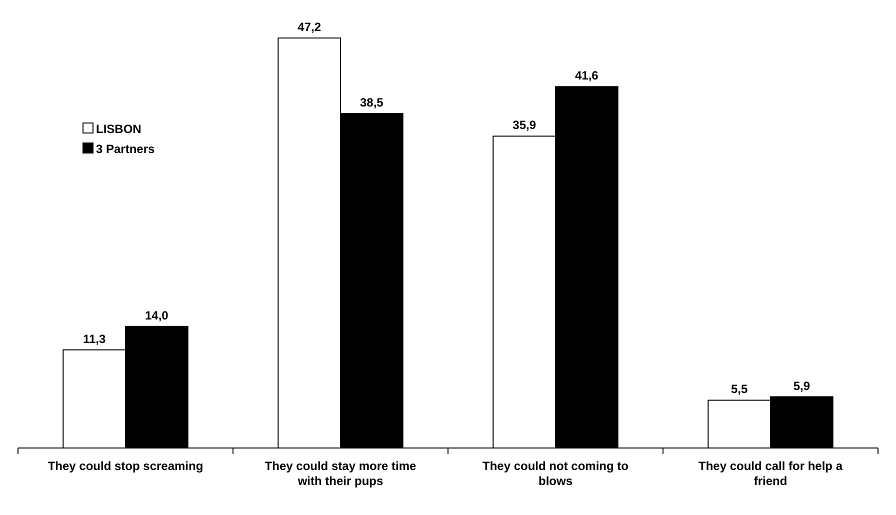  What do you see at coordinates (126, 466) in the screenshot?
I see `x-tick-label: They could stop screaming` at bounding box center [126, 466].